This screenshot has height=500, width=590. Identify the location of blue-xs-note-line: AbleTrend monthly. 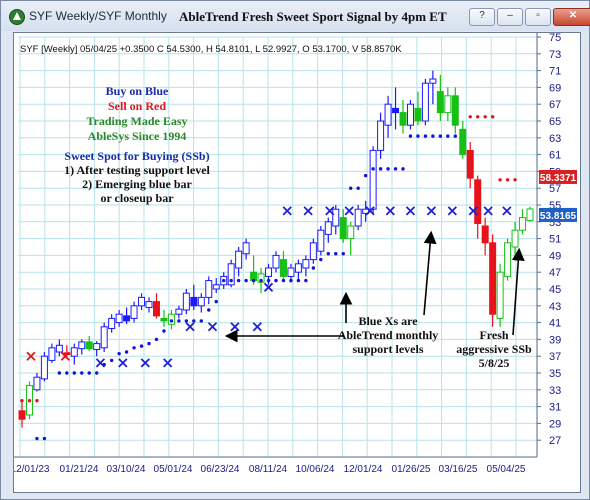
(388, 335).